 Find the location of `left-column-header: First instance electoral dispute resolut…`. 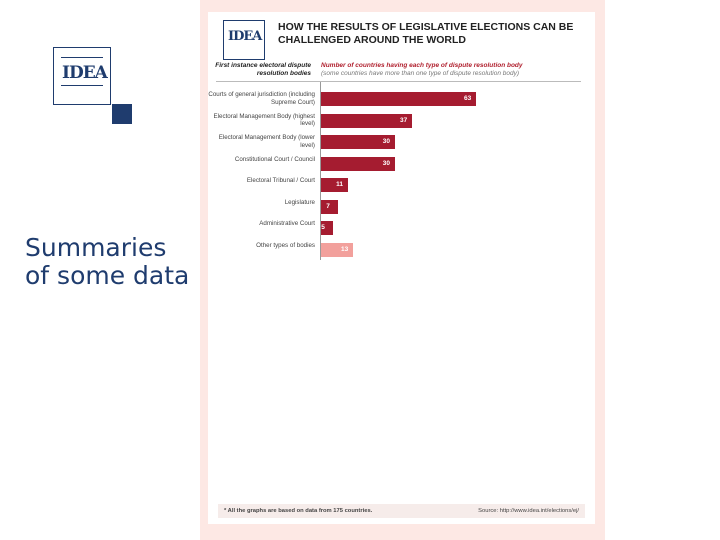

left-column-header: First instance electoral dispute resolut… is located at coordinates (263, 69).